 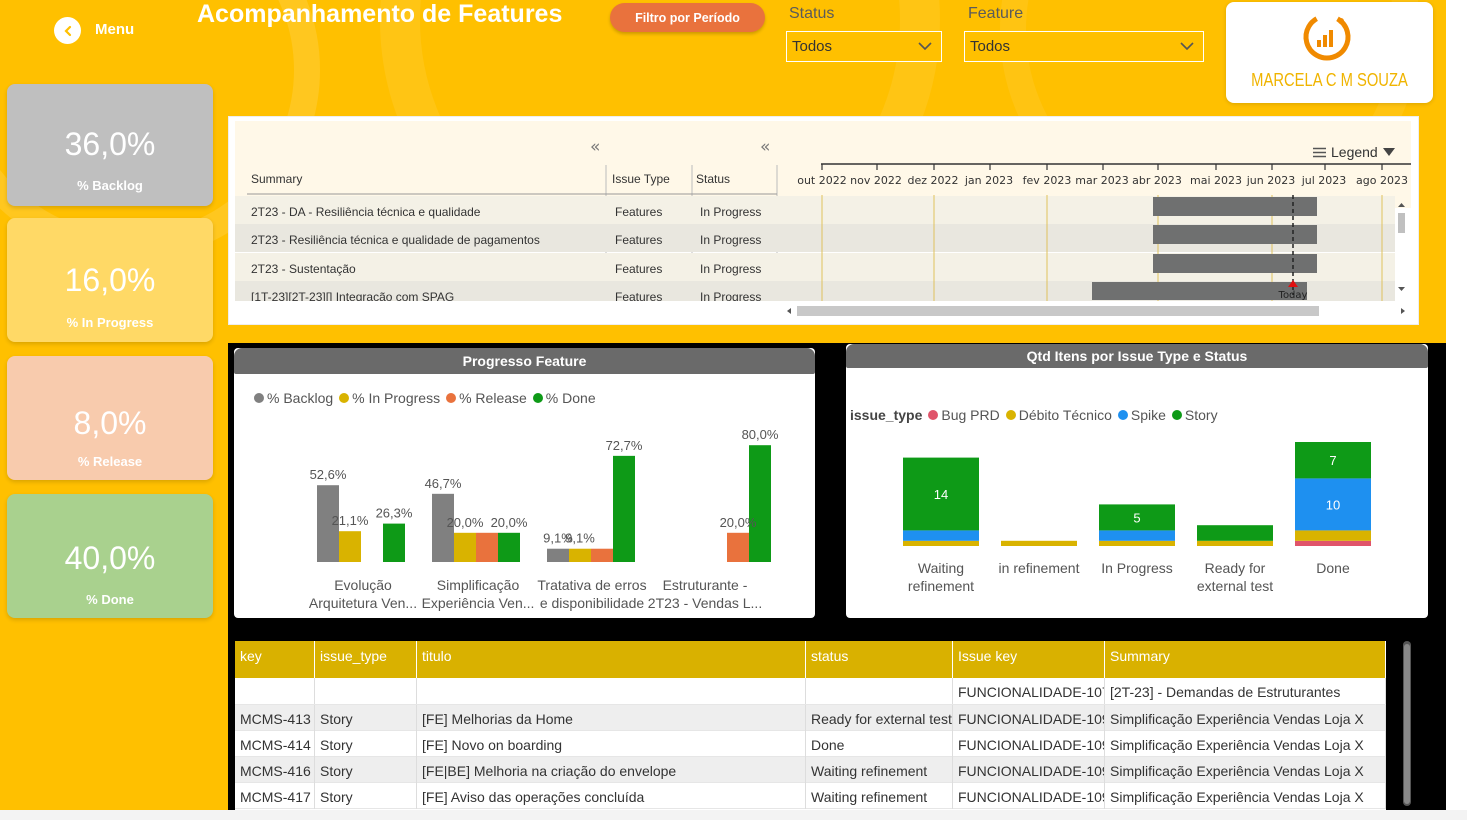 What do you see at coordinates (1101, 180) in the screenshot?
I see `gantt-month-label: mar 2023` at bounding box center [1101, 180].